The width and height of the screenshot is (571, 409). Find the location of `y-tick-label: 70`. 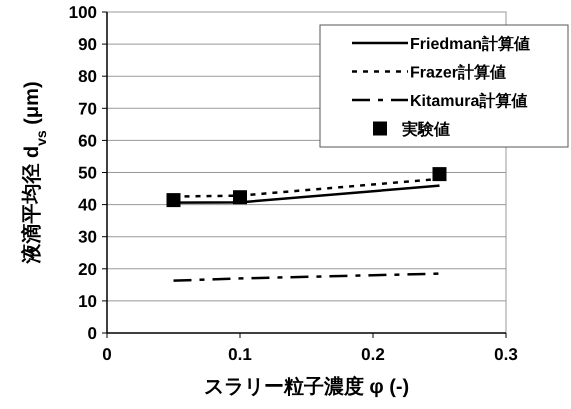

y-tick-label: 70 is located at coordinates (87, 108).